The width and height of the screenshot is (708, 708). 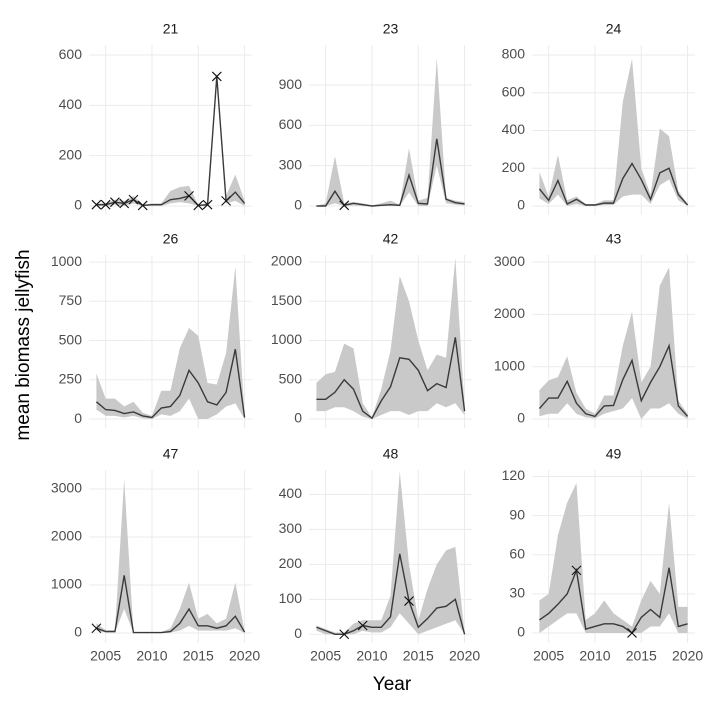 I want to click on y-tick-label: 90, so click(x=517, y=514).